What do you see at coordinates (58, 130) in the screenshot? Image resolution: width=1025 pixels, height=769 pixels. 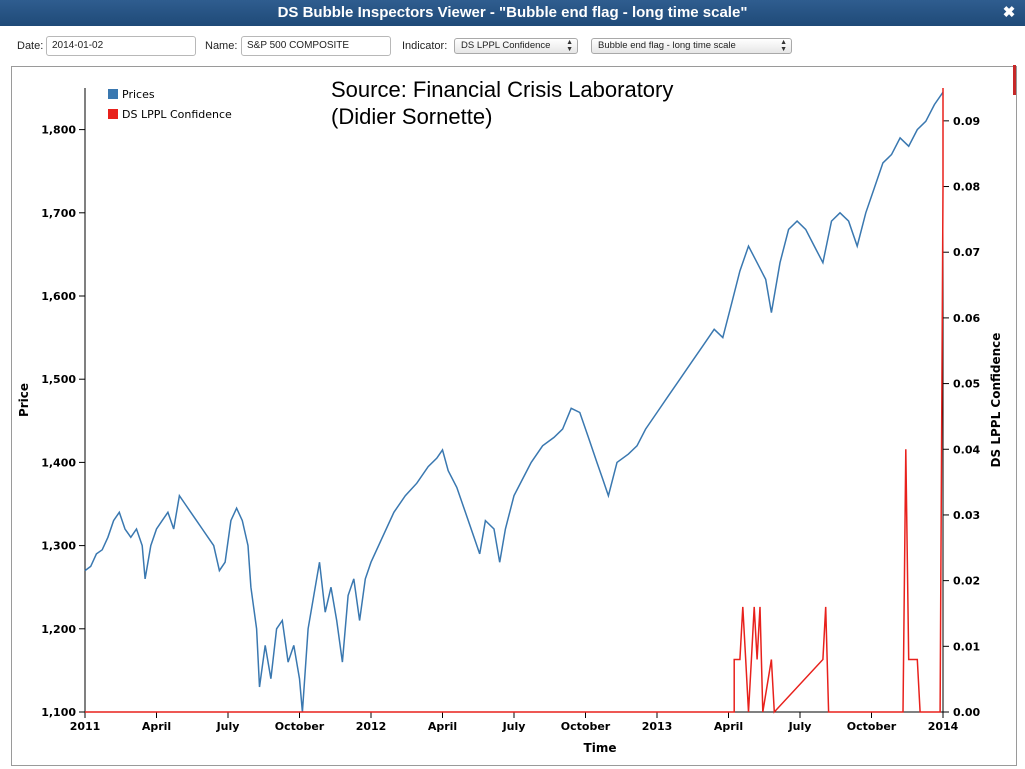 I see `y-tick-label: 1,800` at bounding box center [58, 130].